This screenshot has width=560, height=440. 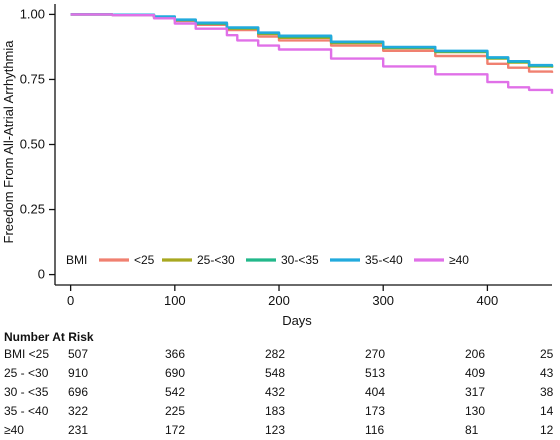 I want to click on risk-cell: 130, so click(x=475, y=411).